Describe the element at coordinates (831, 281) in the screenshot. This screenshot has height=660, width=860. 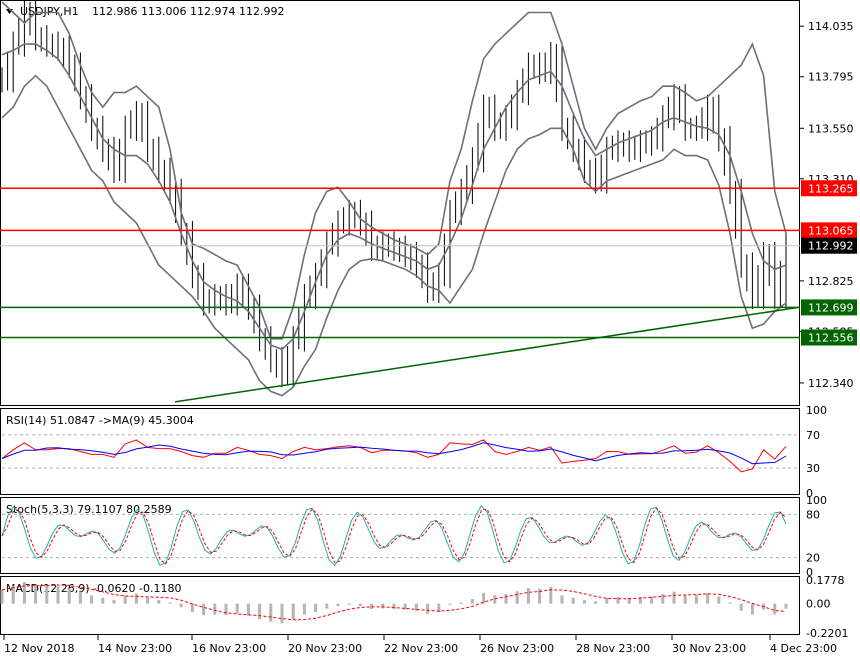
I see `price-tick-label: 112.825` at that location.